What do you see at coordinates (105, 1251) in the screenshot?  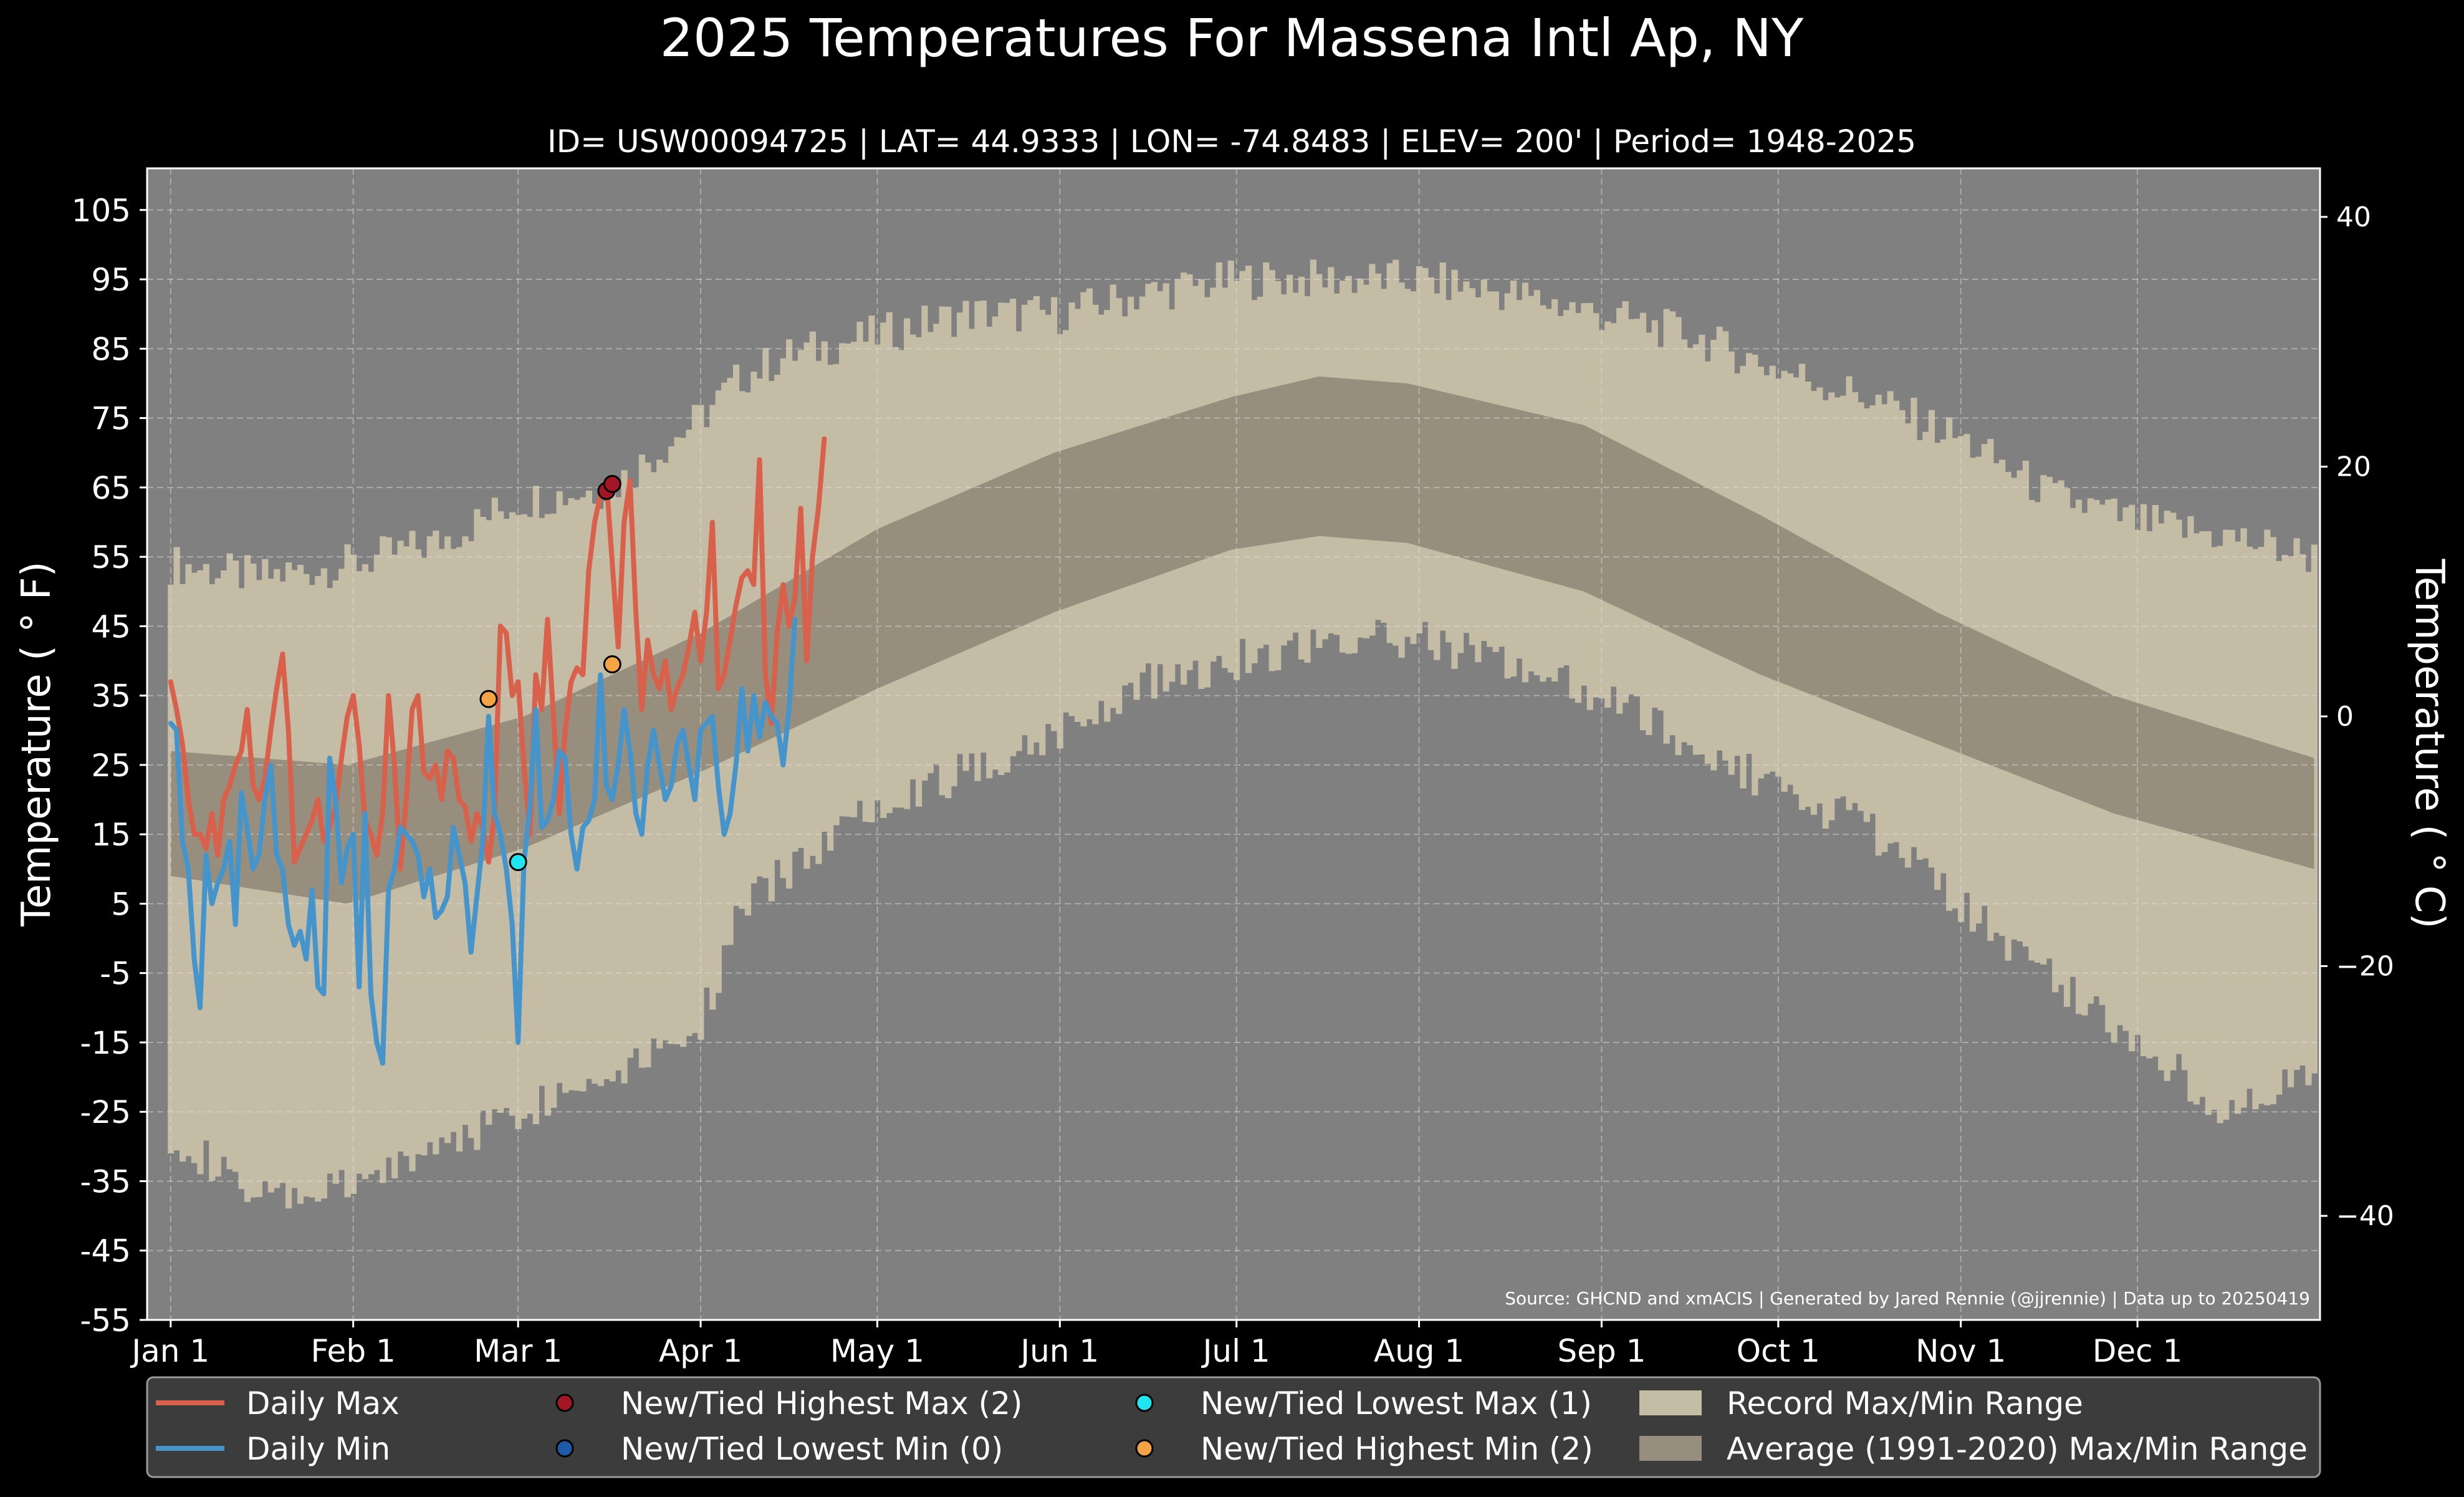 I see `y-tick-label: -45` at bounding box center [105, 1251].